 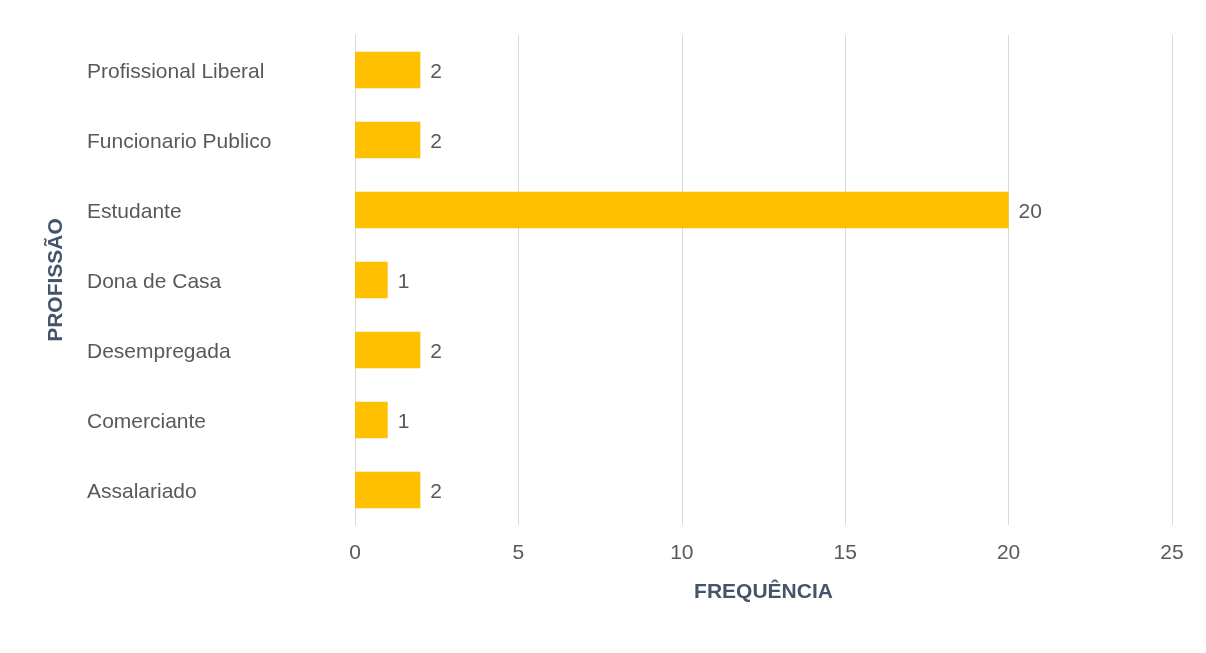 I want to click on y-tick-label: Assalariado, so click(x=142, y=490).